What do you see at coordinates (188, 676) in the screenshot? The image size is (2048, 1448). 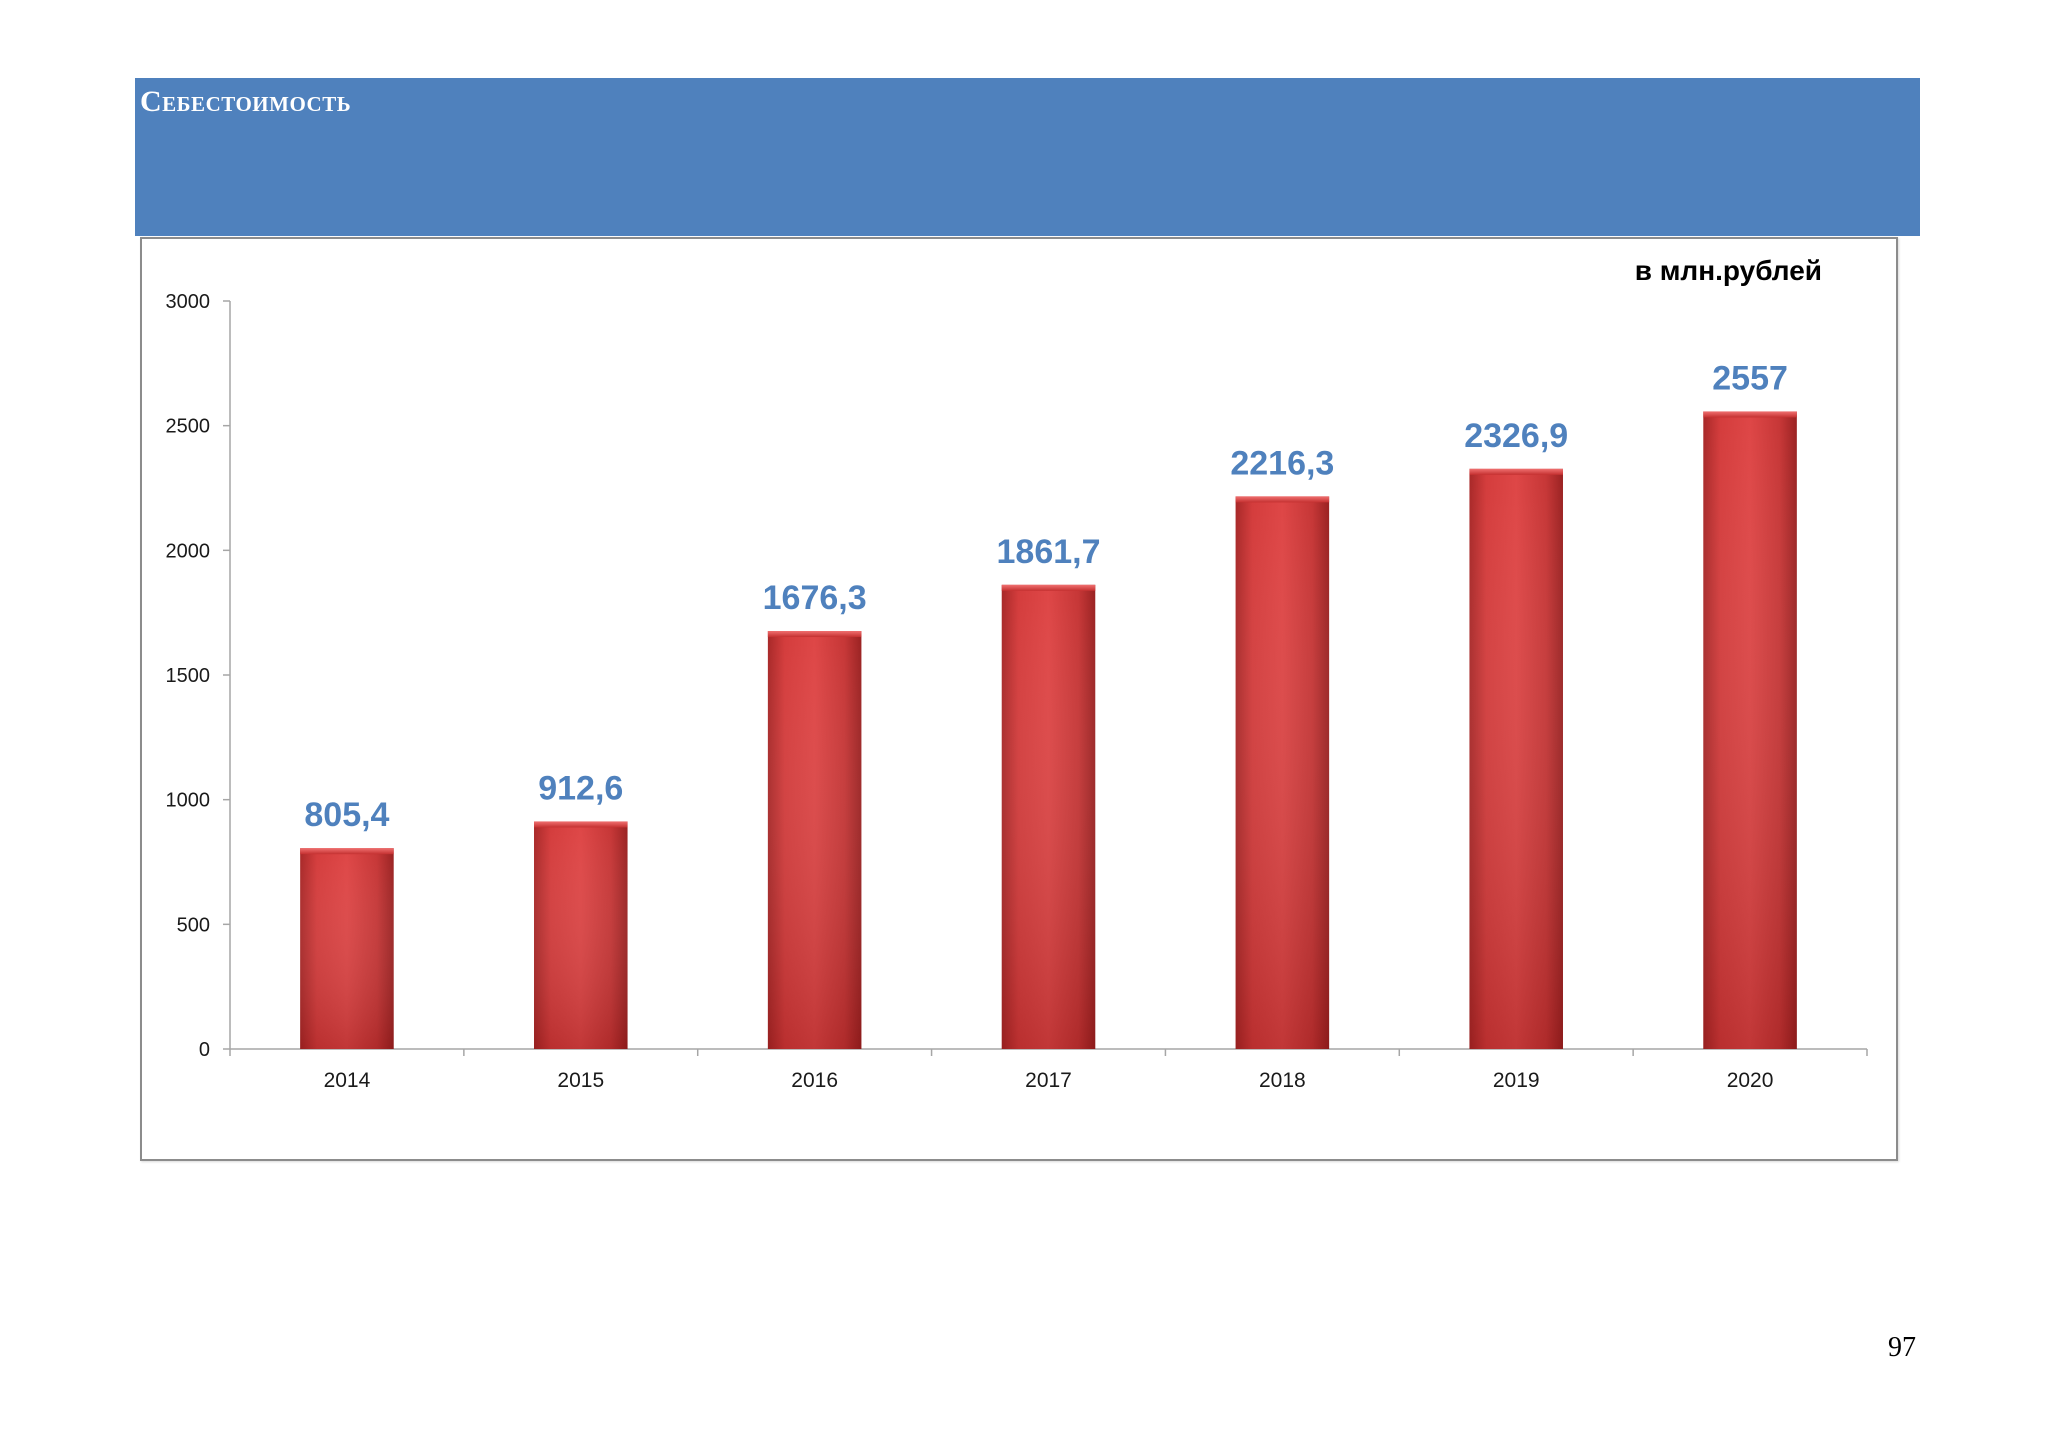 I see `y-tick-label: 1500` at bounding box center [188, 676].